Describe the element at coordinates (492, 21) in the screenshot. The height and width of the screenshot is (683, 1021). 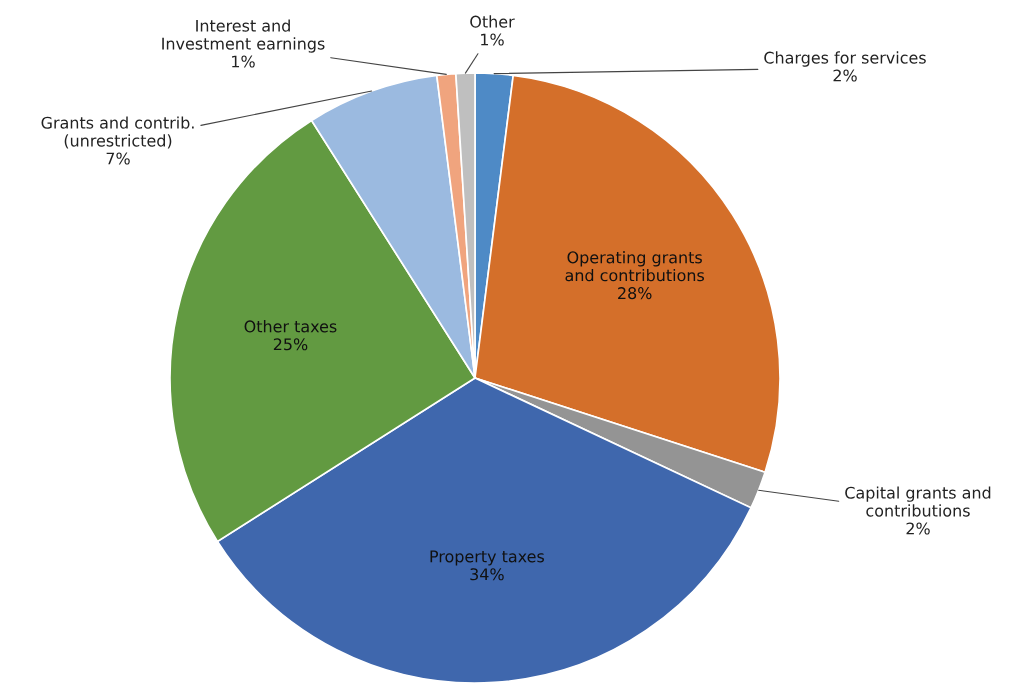
I see `slice-label: Other` at that location.